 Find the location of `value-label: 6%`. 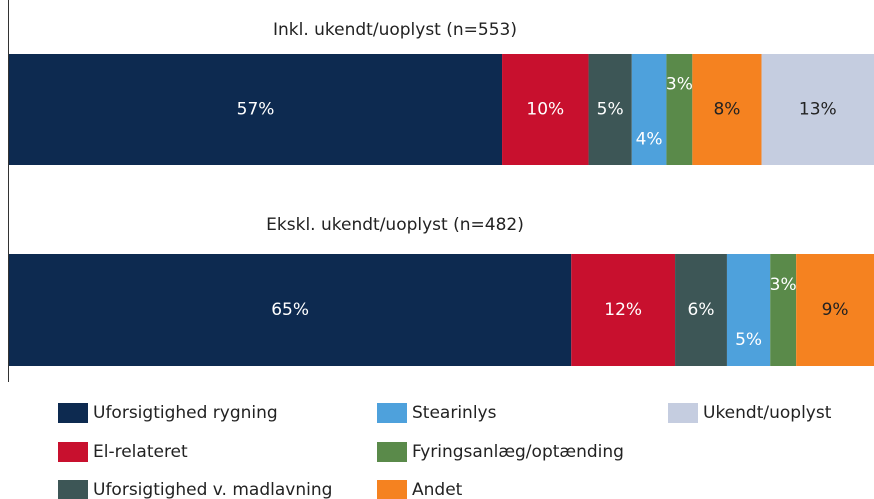

value-label: 6% is located at coordinates (701, 310).